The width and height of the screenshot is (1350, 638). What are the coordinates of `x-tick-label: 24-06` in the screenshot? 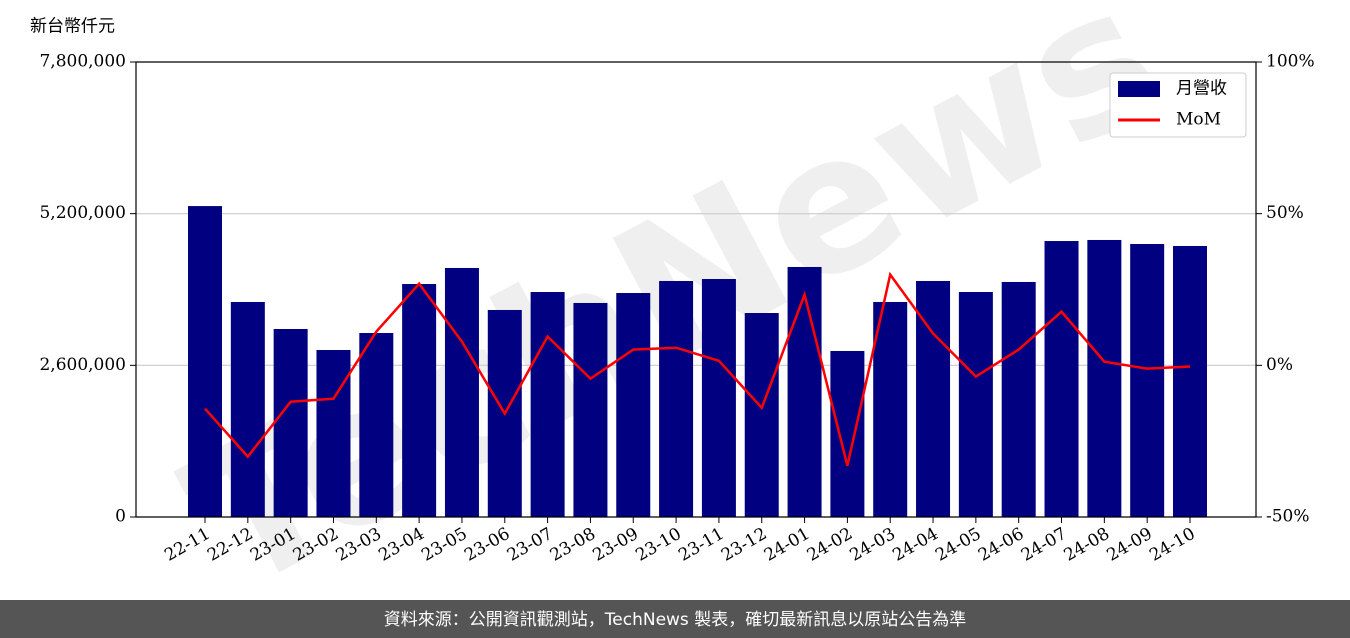 It's located at (1001, 545).